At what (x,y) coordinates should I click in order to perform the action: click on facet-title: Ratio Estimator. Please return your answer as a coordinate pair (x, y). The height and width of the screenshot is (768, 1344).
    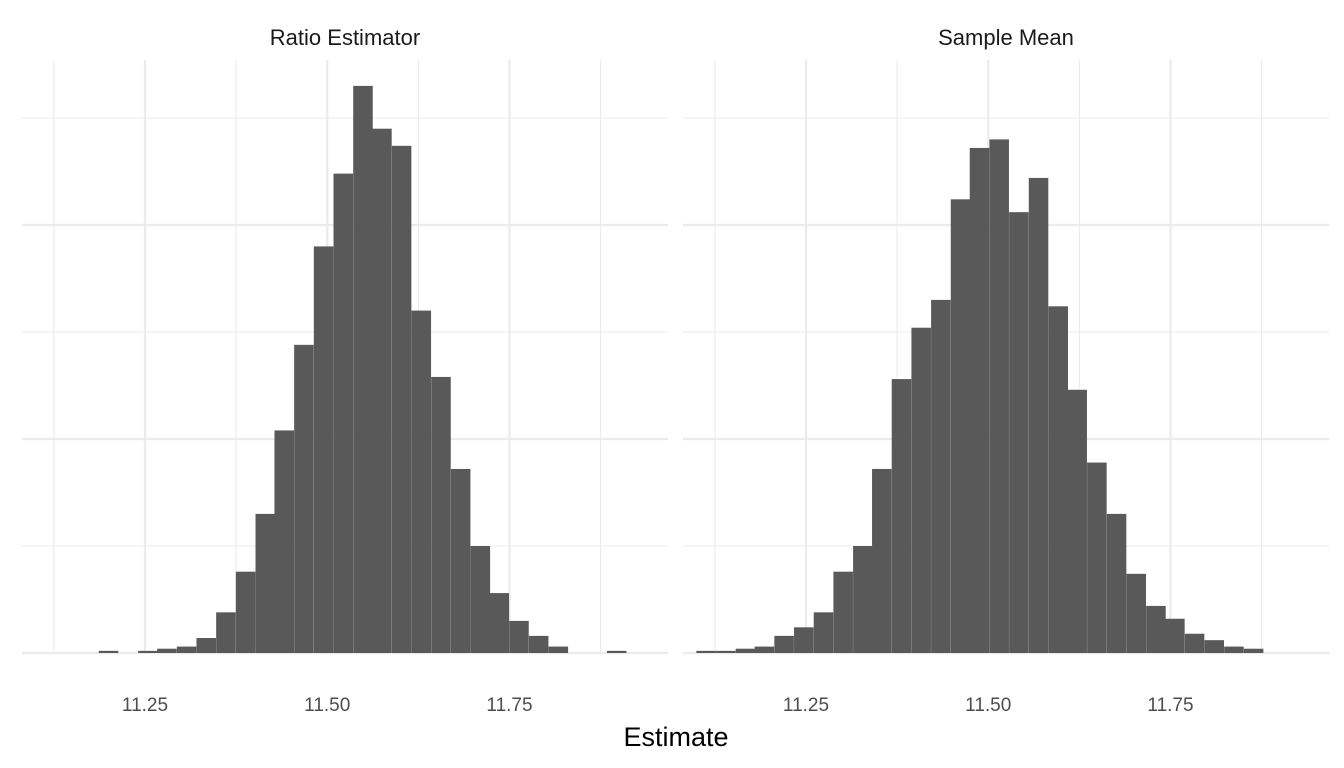
    Looking at the image, I should click on (345, 37).